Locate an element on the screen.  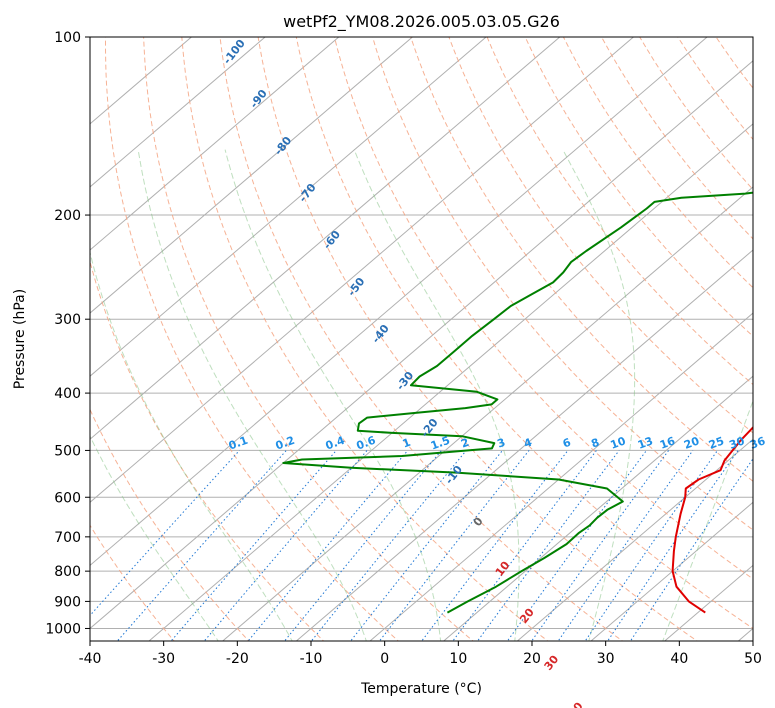
dry-adiabat-label: -60 is located at coordinates (332, 240).